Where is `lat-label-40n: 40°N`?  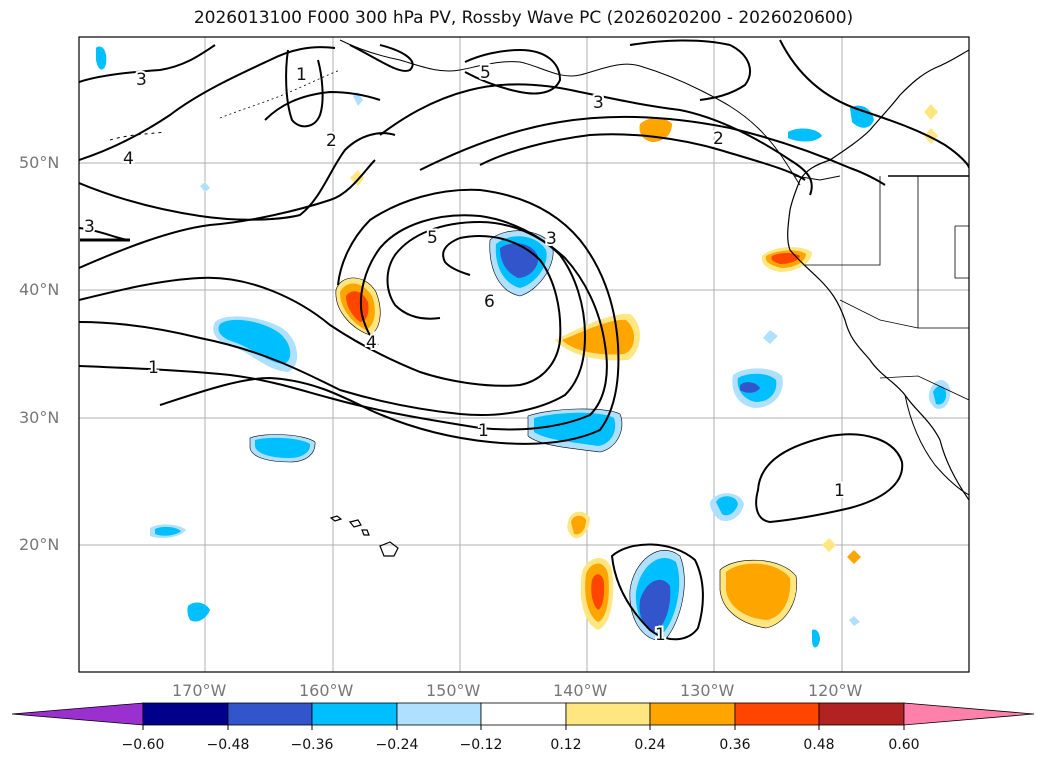 lat-label-40n: 40°N is located at coordinates (39, 289).